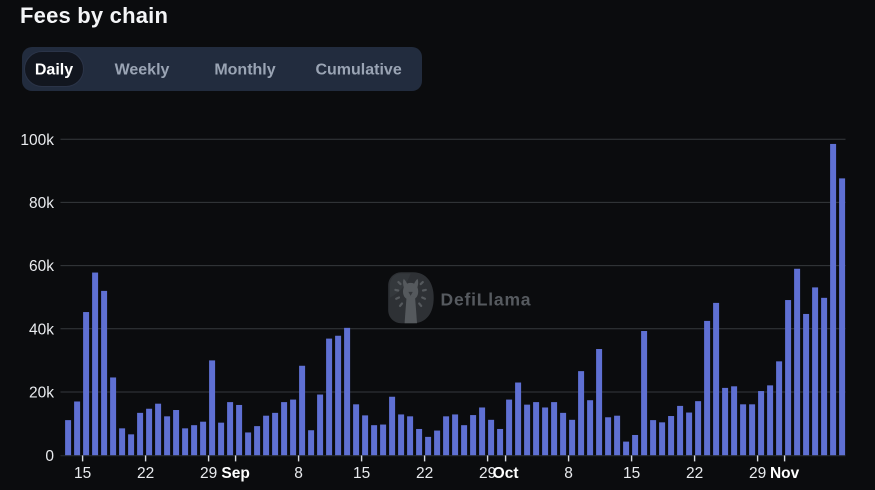 The width and height of the screenshot is (875, 490). I want to click on svg-text: 100k, so click(37, 140).